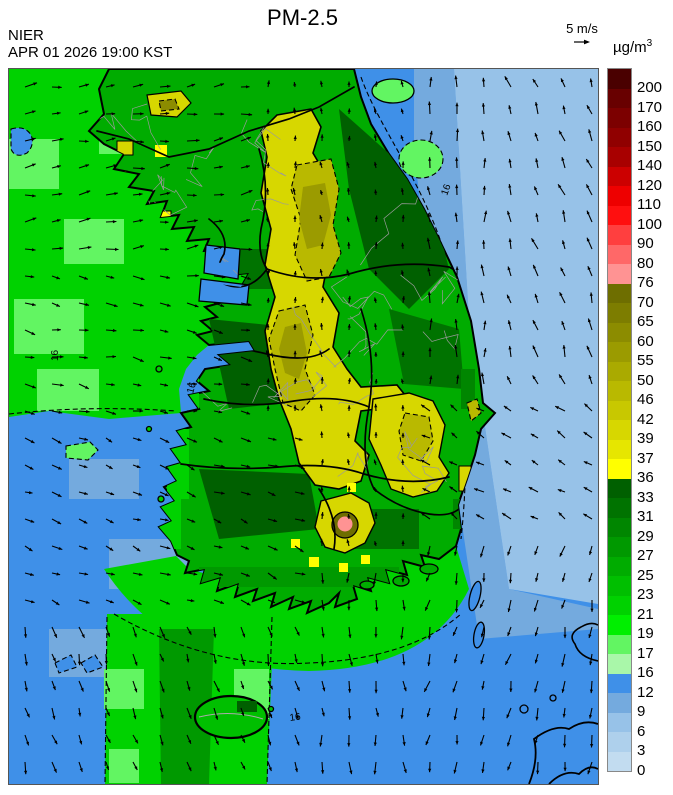  I want to click on source-label: NIER, so click(26, 35).